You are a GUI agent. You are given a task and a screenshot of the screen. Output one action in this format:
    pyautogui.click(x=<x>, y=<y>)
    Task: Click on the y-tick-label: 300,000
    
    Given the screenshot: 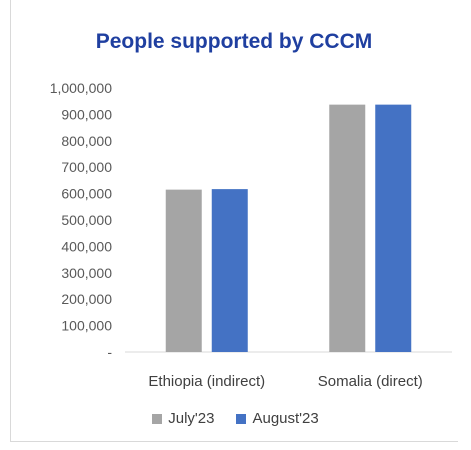 What is the action you would take?
    pyautogui.click(x=86, y=273)
    